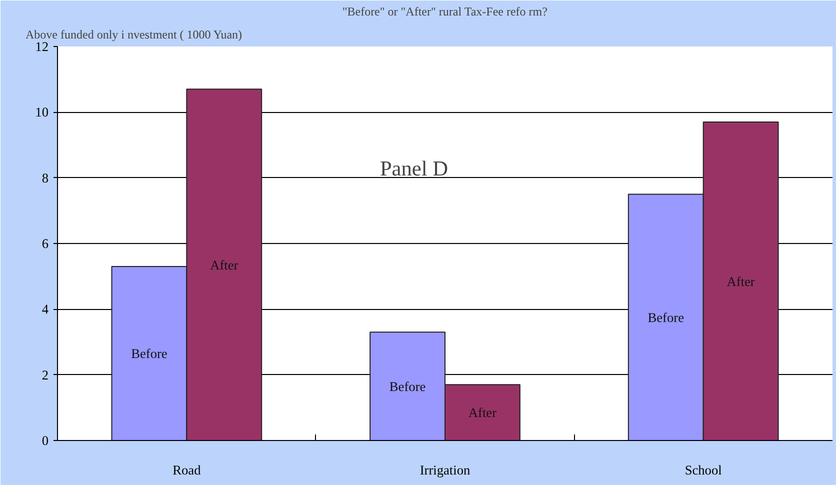  What do you see at coordinates (45, 440) in the screenshot?
I see `y-tick-label: 0` at bounding box center [45, 440].